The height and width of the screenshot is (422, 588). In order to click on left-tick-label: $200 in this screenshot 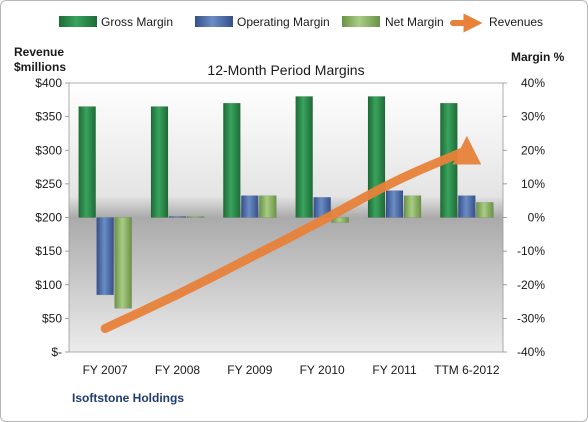, I will do `click(48, 218)`.